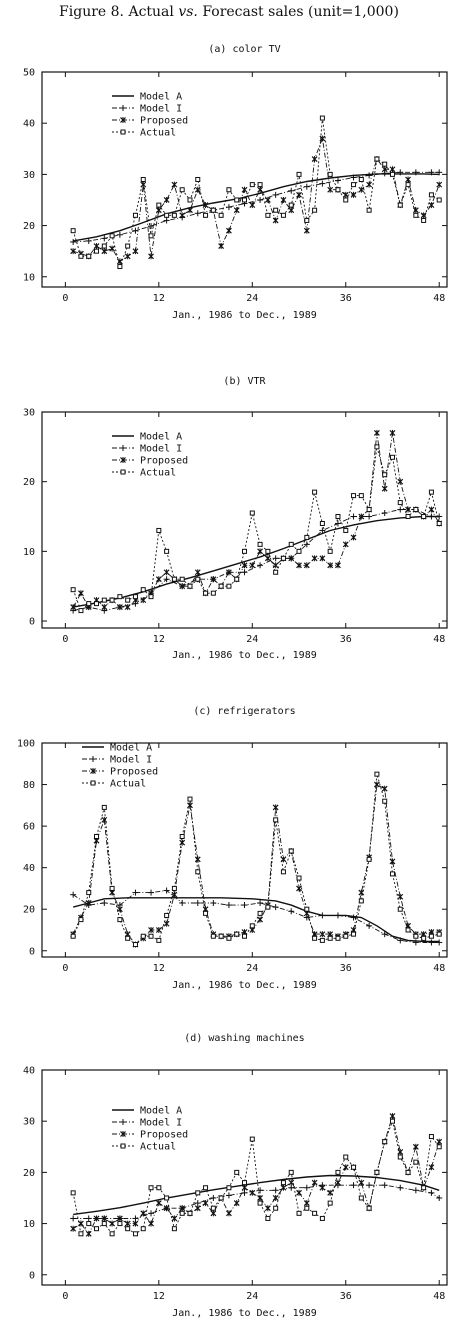 The height and width of the screenshot is (1336, 458). I want to click on legend-label: Model I, so click(161, 449).